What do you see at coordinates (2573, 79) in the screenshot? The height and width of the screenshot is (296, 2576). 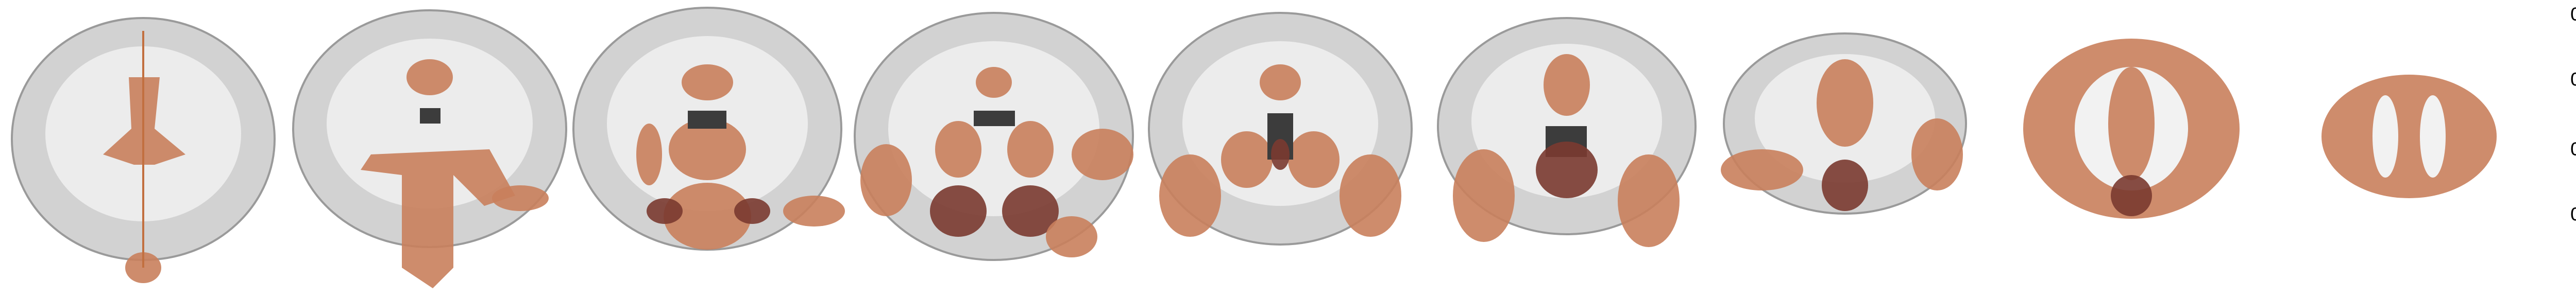 I see `tick-label: 0.43` at bounding box center [2573, 79].